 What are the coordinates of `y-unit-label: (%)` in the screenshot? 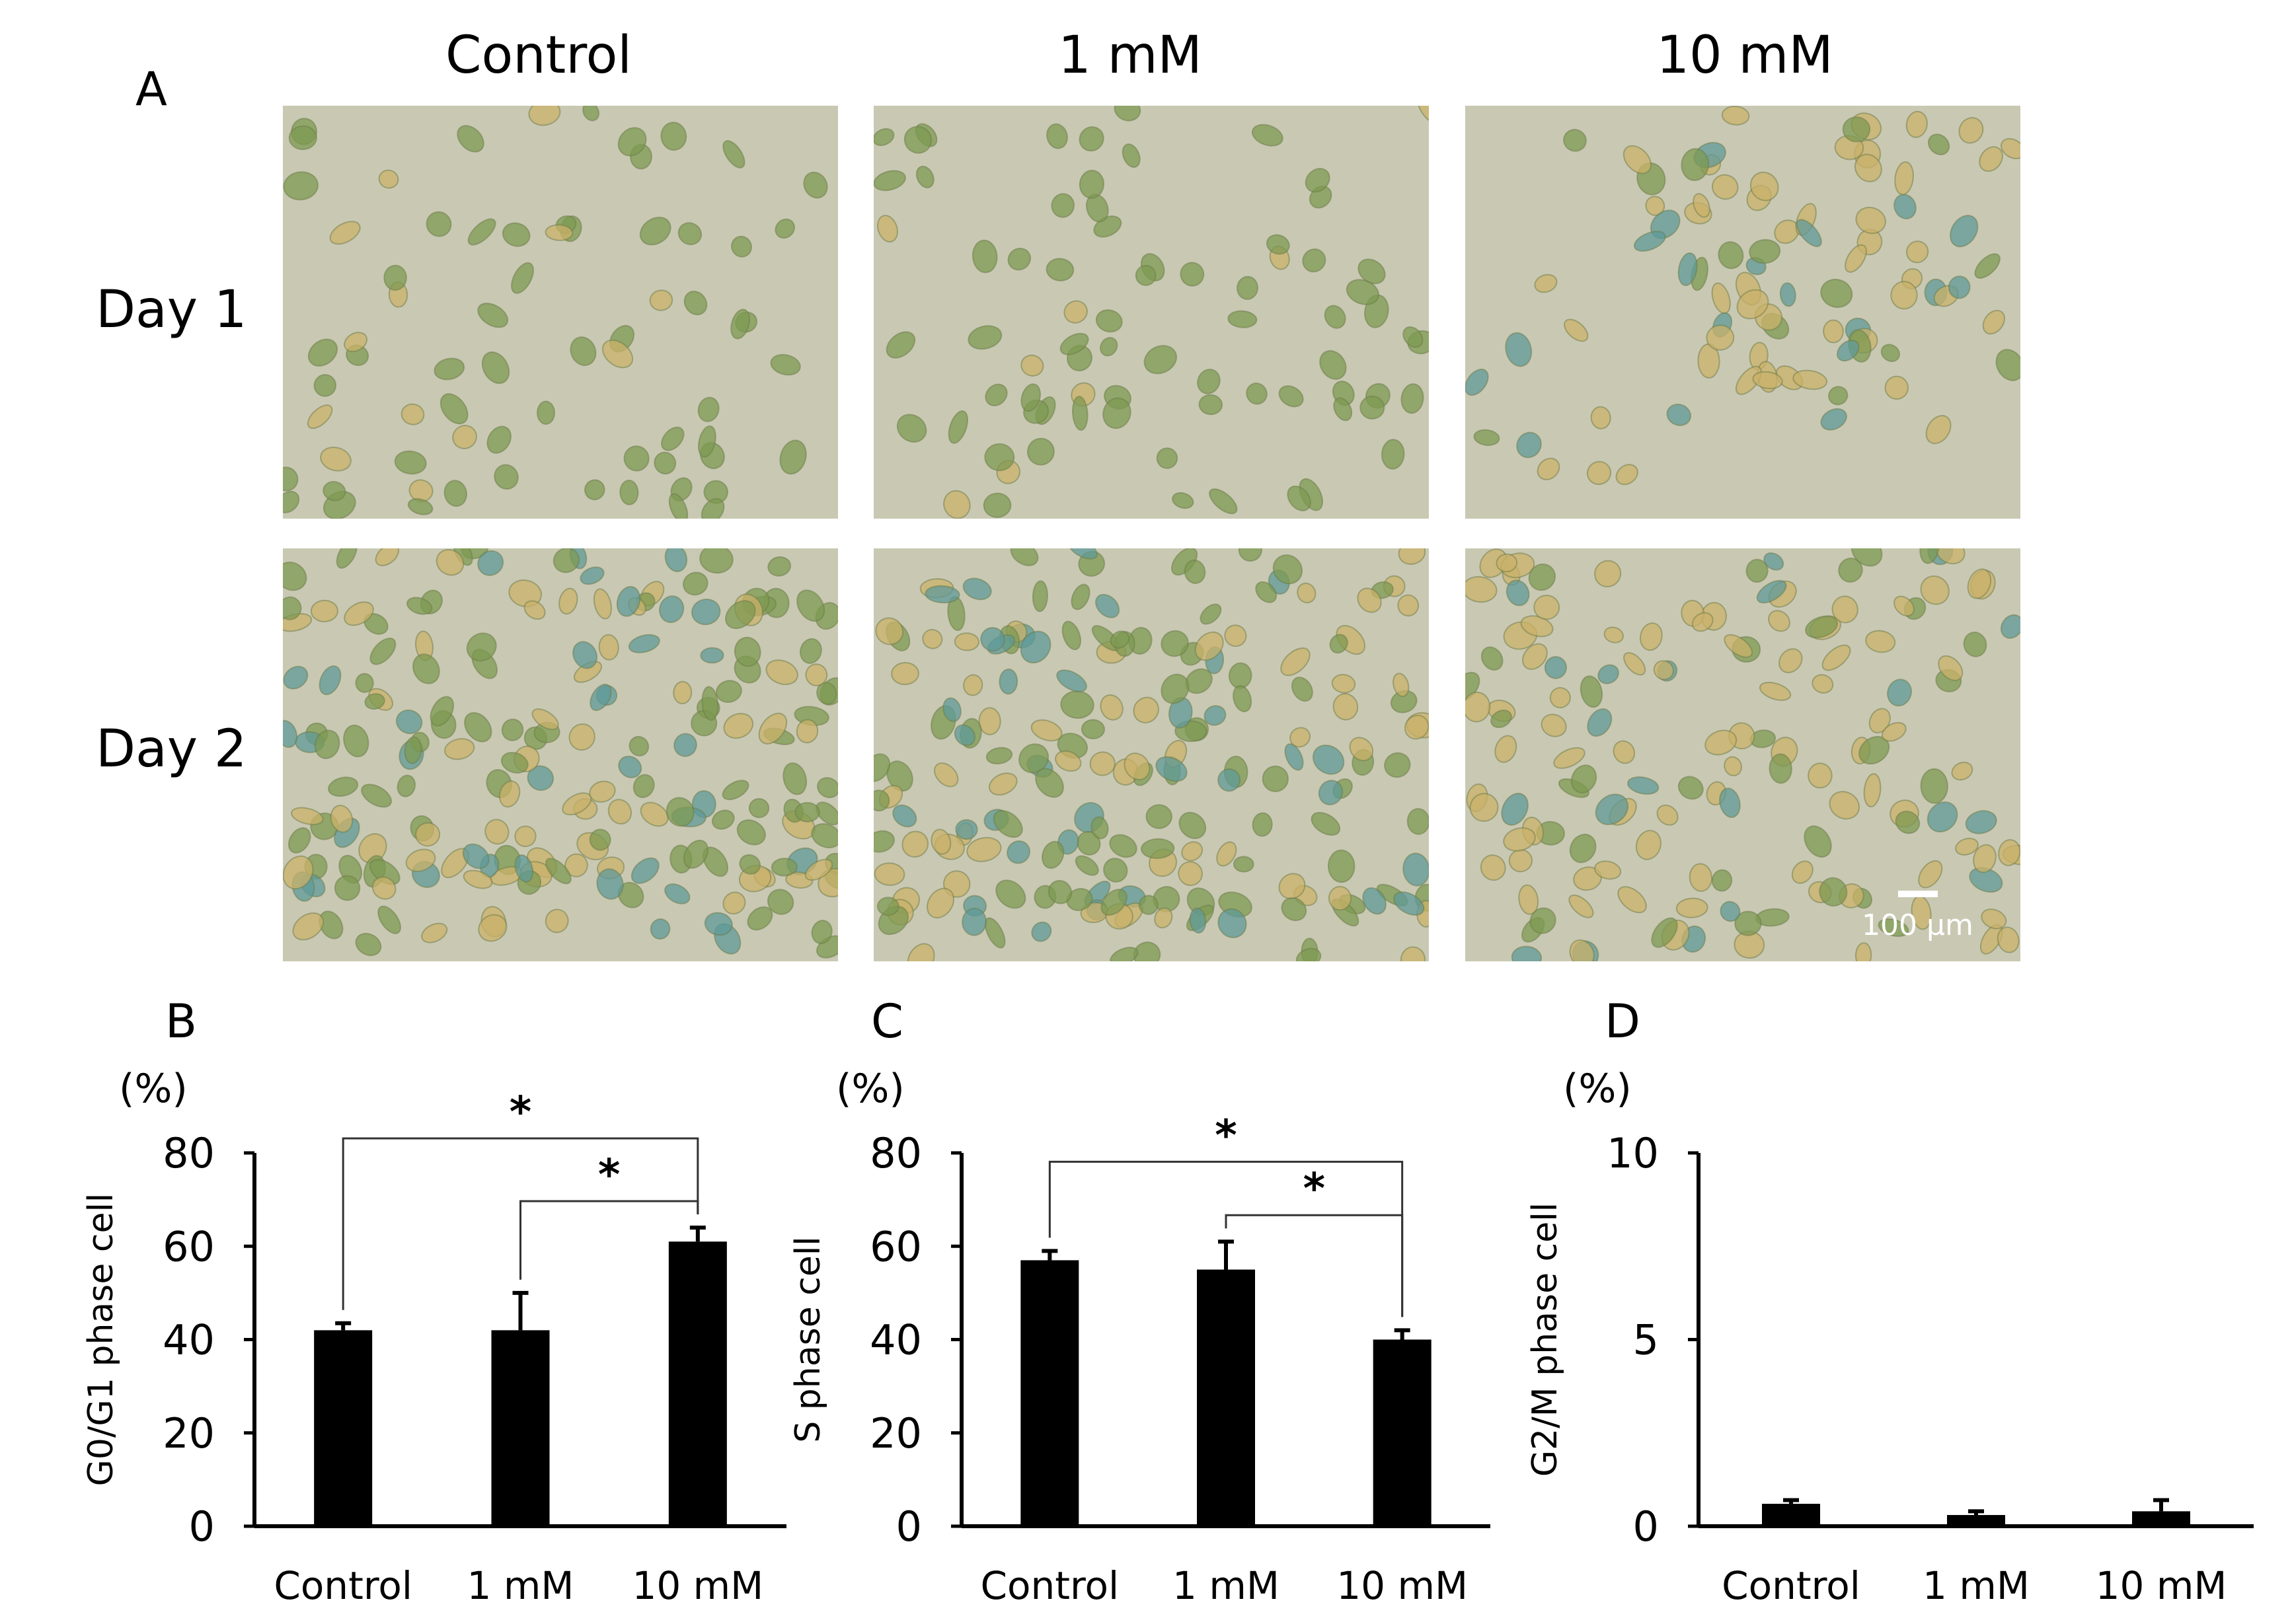 It's located at (1598, 1089).